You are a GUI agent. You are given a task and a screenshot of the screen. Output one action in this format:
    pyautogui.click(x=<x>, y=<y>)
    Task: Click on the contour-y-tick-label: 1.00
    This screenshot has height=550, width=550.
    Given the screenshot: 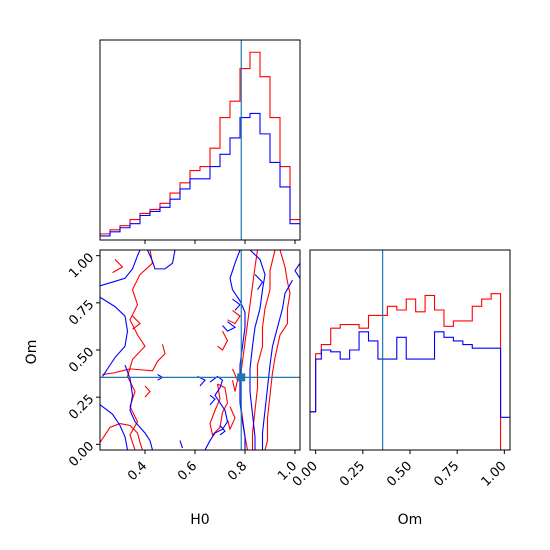 What is the action you would take?
    pyautogui.click(x=81, y=265)
    